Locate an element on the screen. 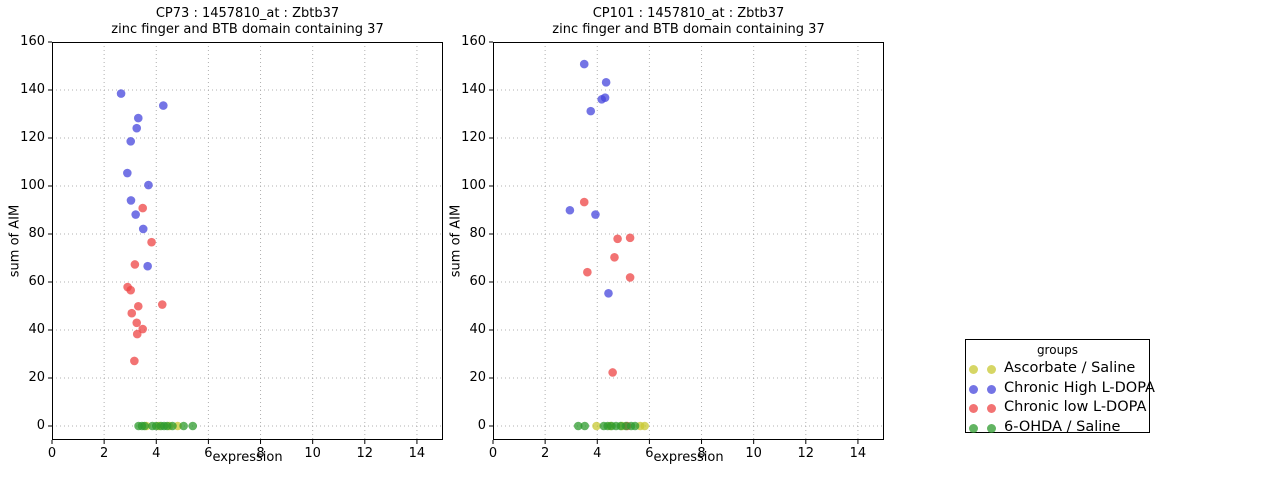 The width and height of the screenshot is (1280, 480). x-tick-label: 12 is located at coordinates (365, 453).